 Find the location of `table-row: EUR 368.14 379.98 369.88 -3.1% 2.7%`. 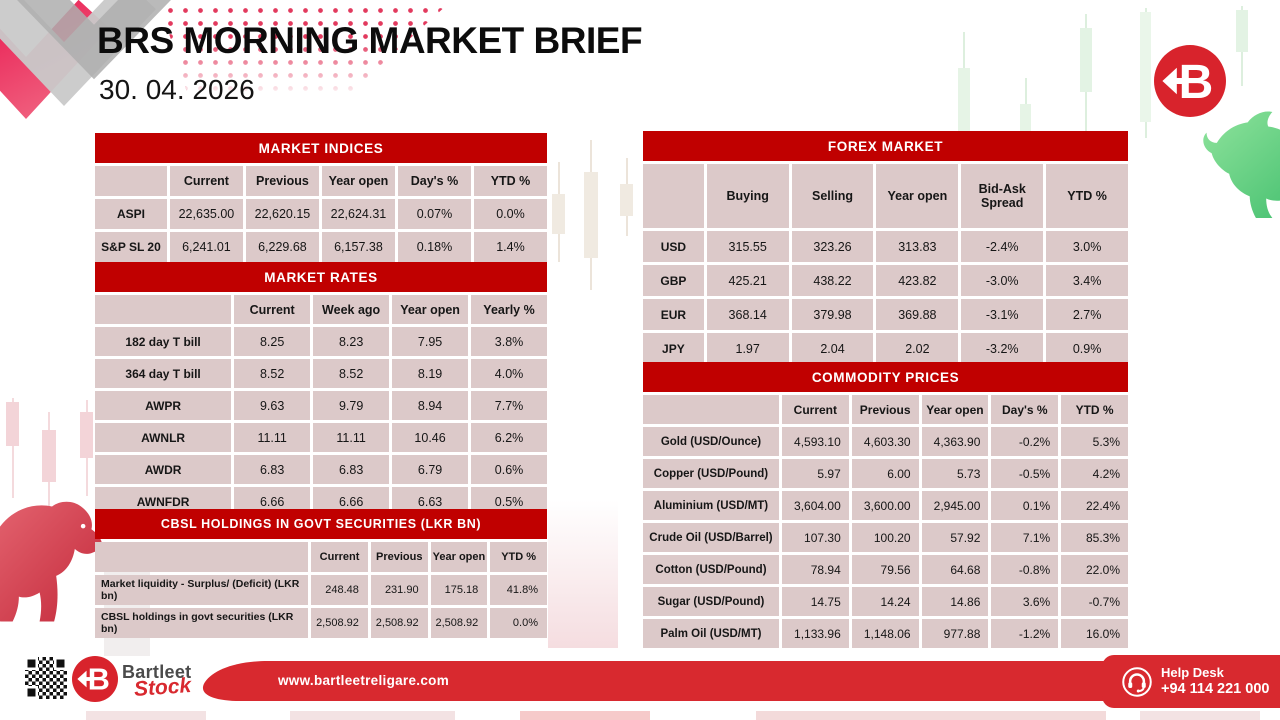

table-row: EUR 368.14 379.98 369.88 -3.1% 2.7% is located at coordinates (885, 314).